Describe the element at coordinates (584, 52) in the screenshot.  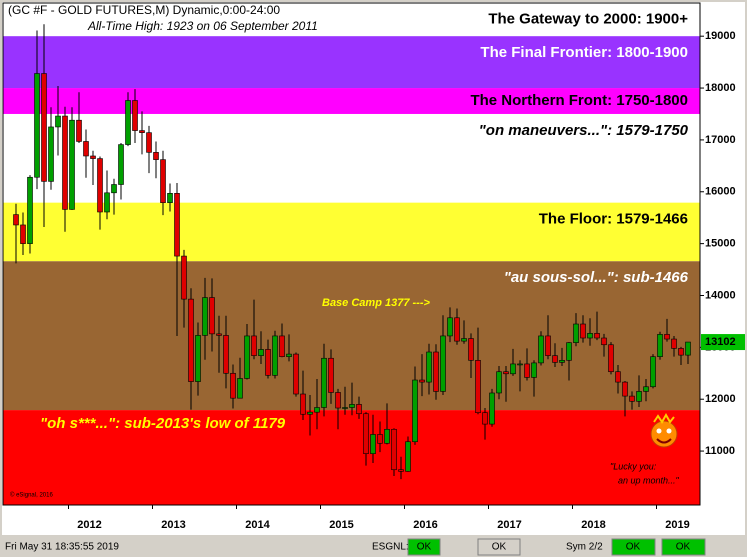
I see `band-label: The Final Frontier: 1800-1900` at that location.